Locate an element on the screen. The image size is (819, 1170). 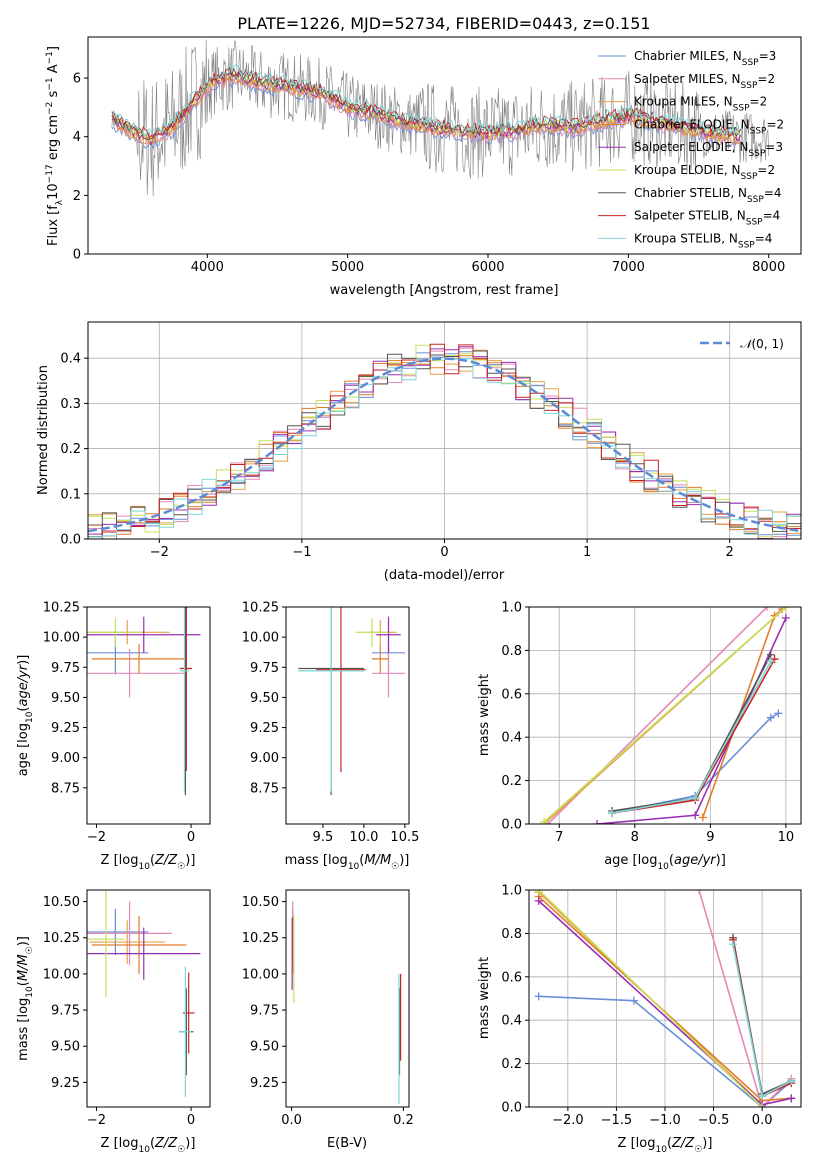
legend: 𝒩(0, 1) is located at coordinates (742, 344).